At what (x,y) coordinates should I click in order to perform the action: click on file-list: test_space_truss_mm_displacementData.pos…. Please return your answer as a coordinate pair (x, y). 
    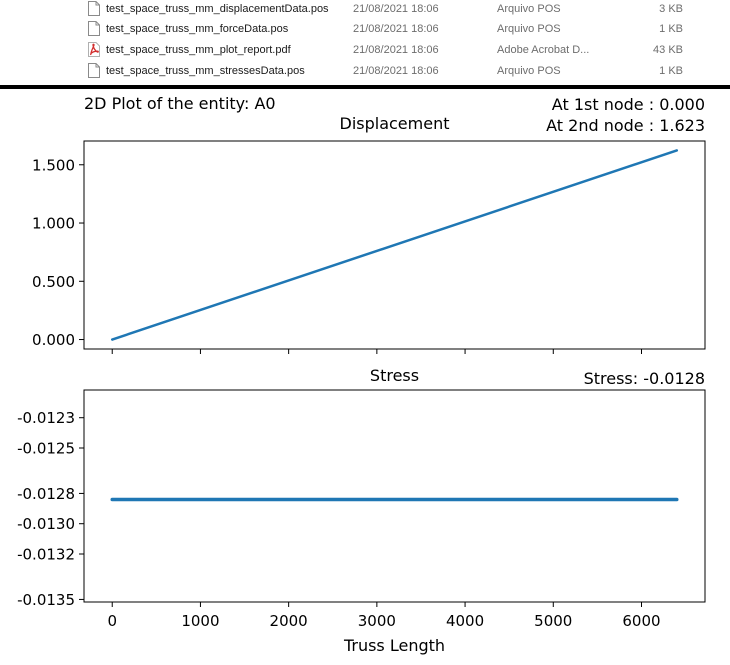
    Looking at the image, I should click on (365, 42).